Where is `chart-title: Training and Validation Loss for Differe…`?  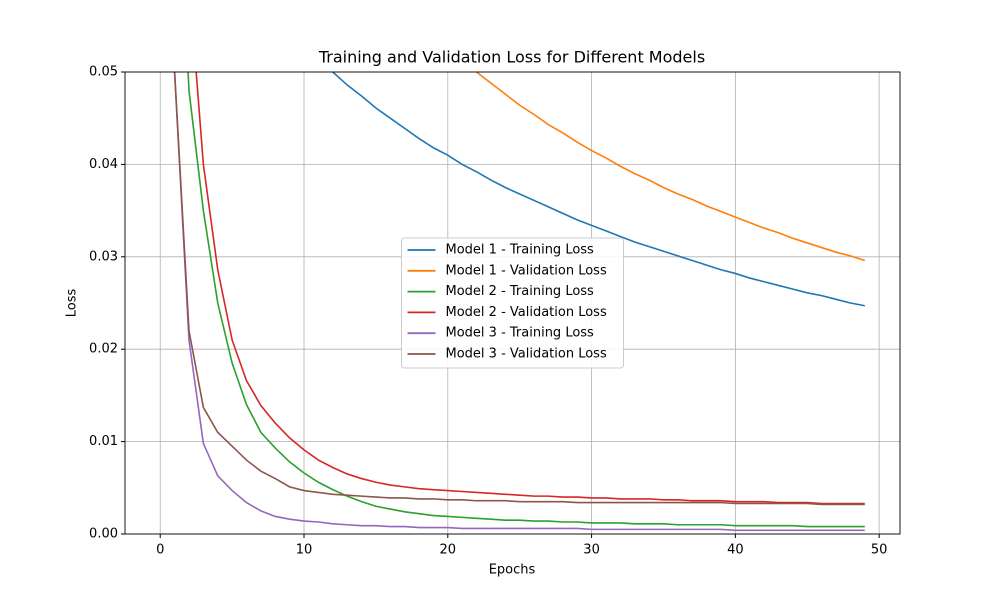 chart-title: Training and Validation Loss for Differe… is located at coordinates (511, 57).